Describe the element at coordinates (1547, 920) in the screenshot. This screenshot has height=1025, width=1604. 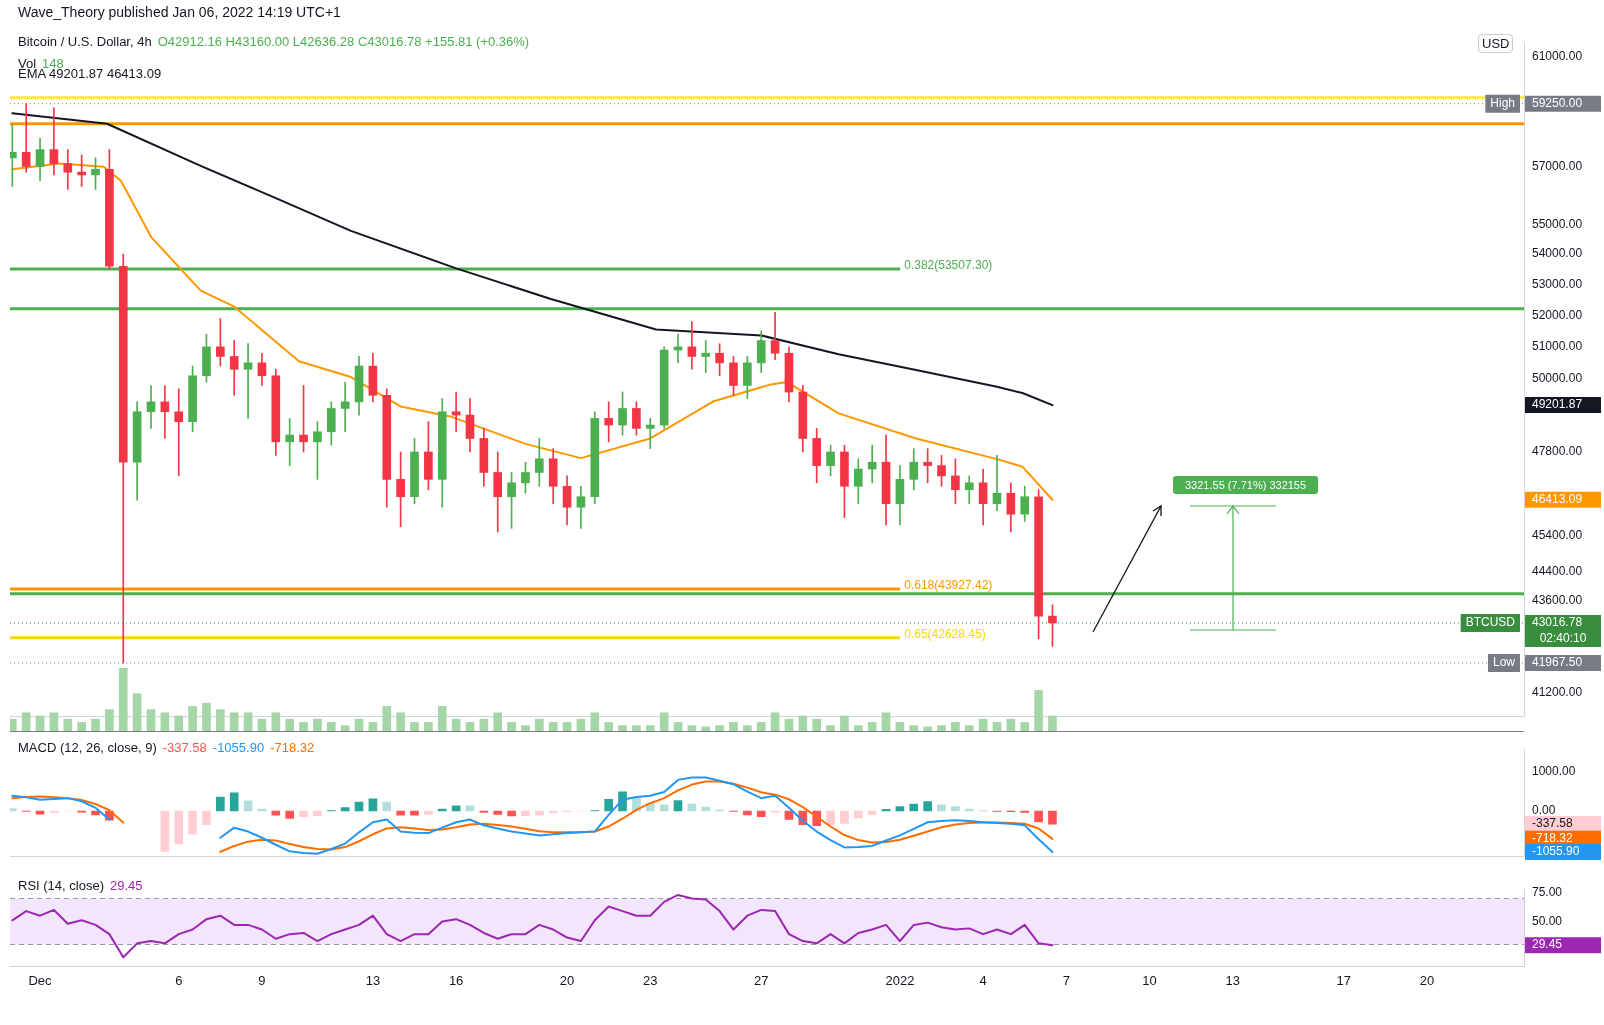
I see `y-tick-label: 50.00` at that location.